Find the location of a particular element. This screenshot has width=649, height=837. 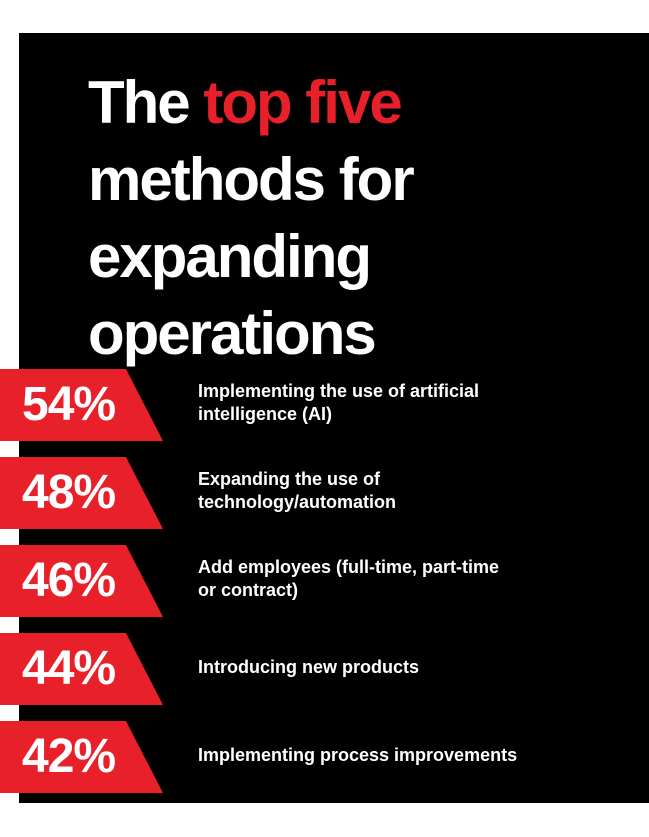

title-prefix: The is located at coordinates (146, 102).